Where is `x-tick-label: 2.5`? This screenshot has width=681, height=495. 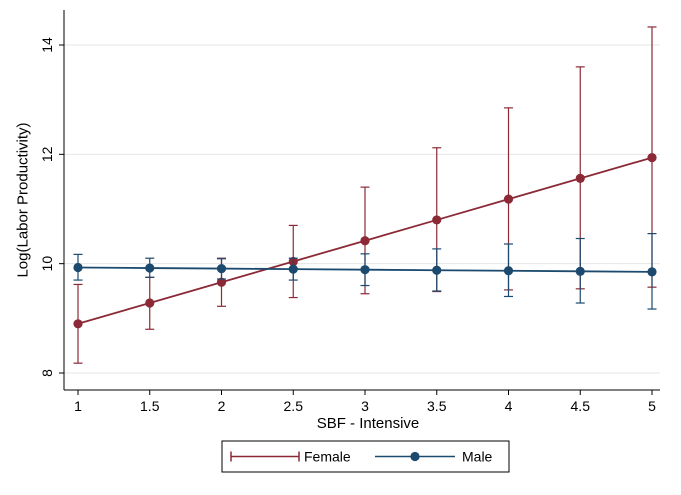
x-tick-label: 2.5 is located at coordinates (294, 406).